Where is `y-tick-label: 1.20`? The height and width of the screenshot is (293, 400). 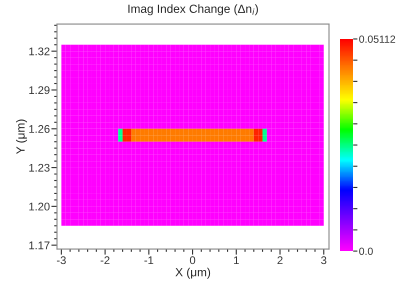 y-tick-label: 1.20 is located at coordinates (39, 206).